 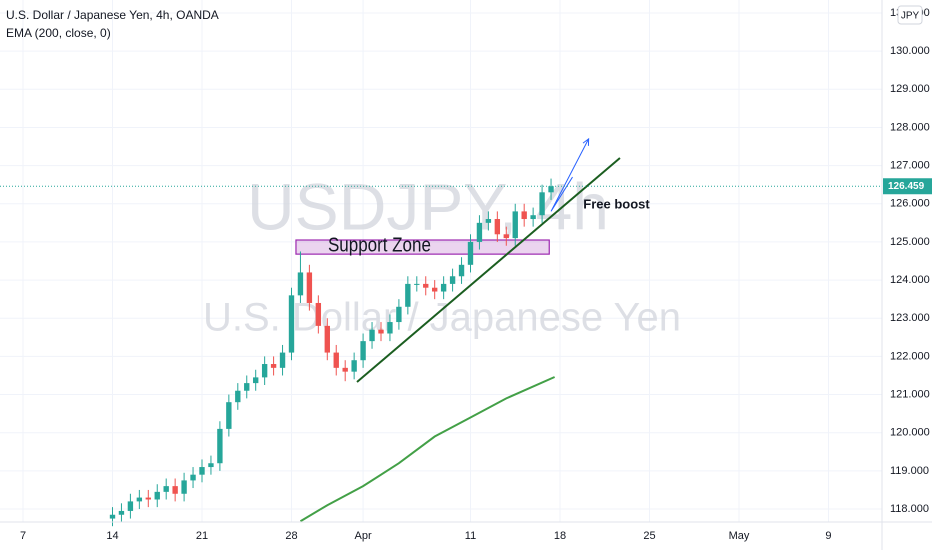 I want to click on x-tick-label: 25, so click(x=649, y=536).